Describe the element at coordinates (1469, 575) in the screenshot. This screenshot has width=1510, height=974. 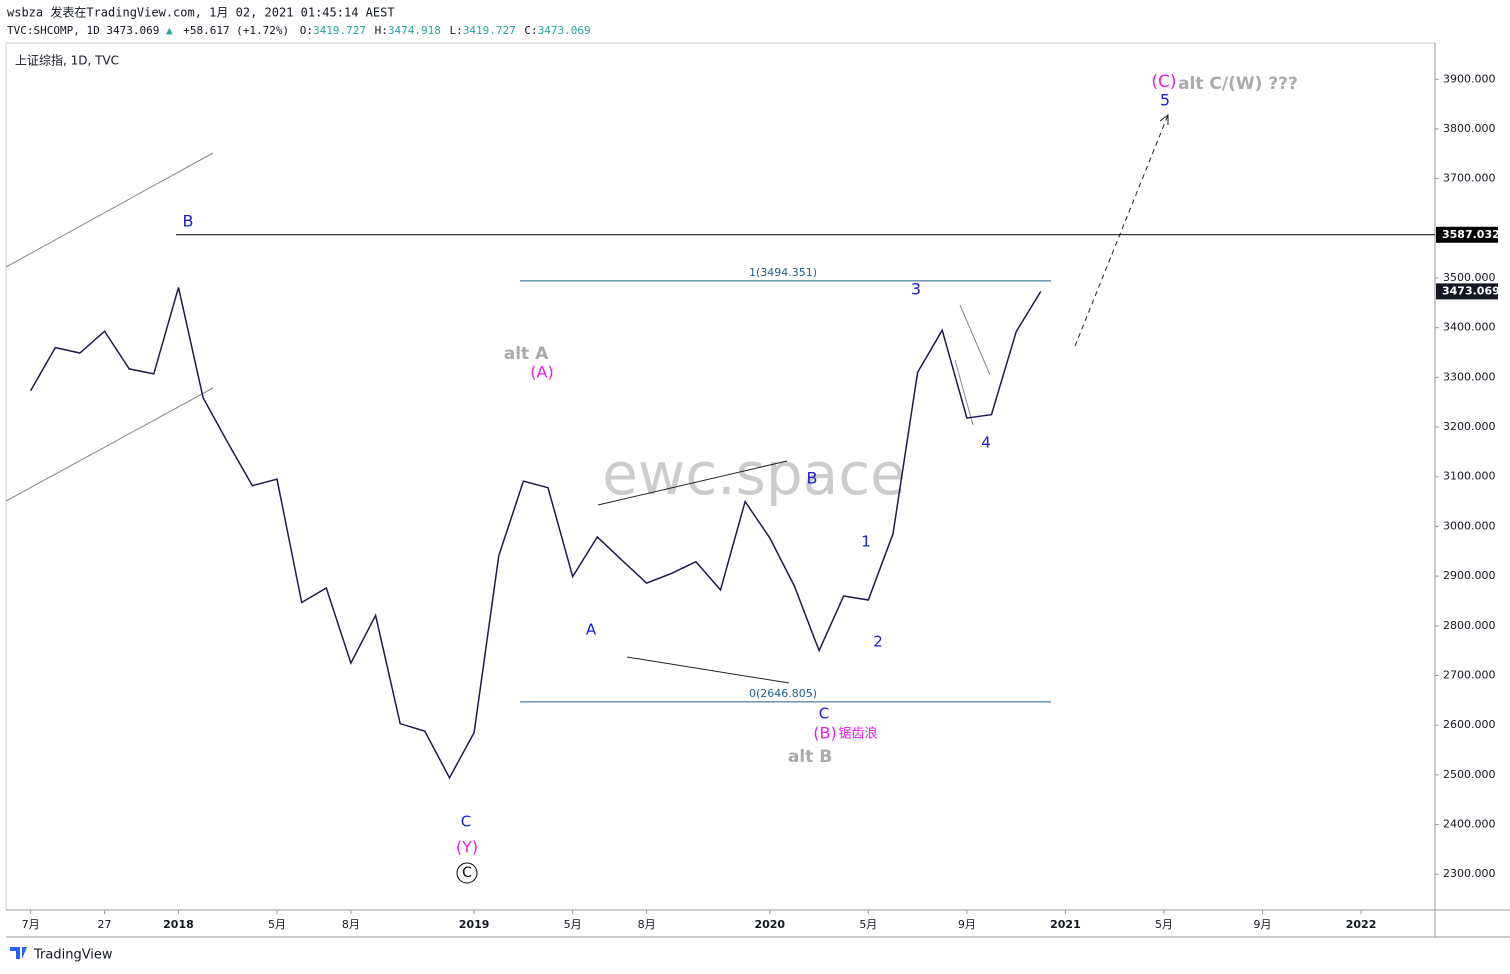
I see `y-tick-label: 2900.000` at that location.